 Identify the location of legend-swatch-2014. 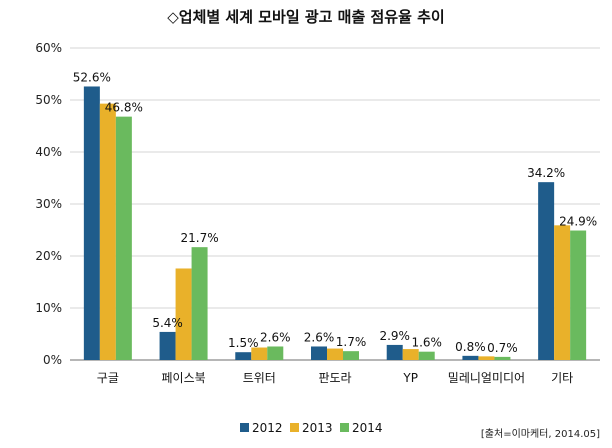
(344, 427).